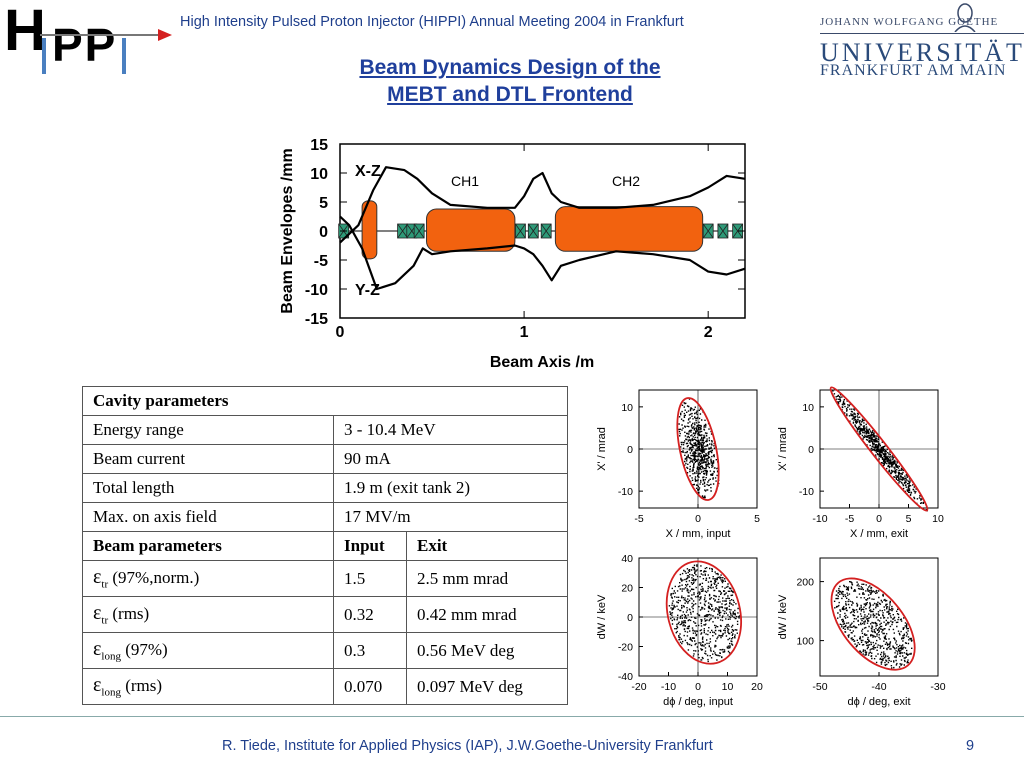  Describe the element at coordinates (937, 687) in the screenshot. I see `x-tick-label: -30` at that location.